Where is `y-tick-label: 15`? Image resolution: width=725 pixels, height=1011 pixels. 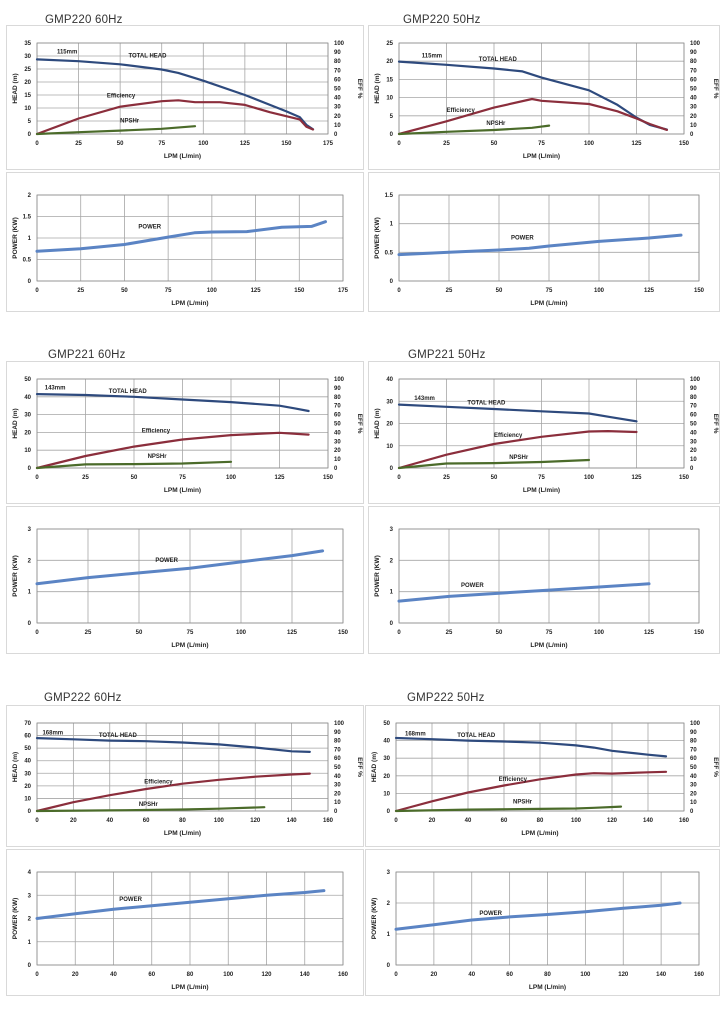 y-tick-label: 15 is located at coordinates (27, 96).